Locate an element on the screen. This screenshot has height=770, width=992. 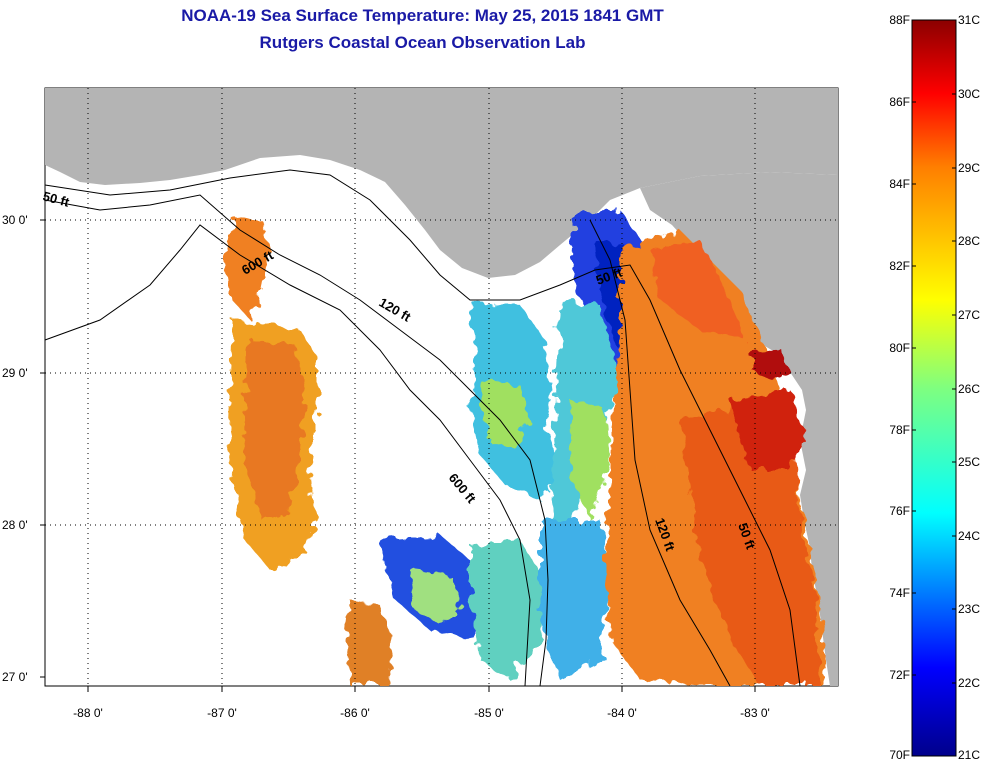
colorbar-label-c: 29C is located at coordinates (969, 168).